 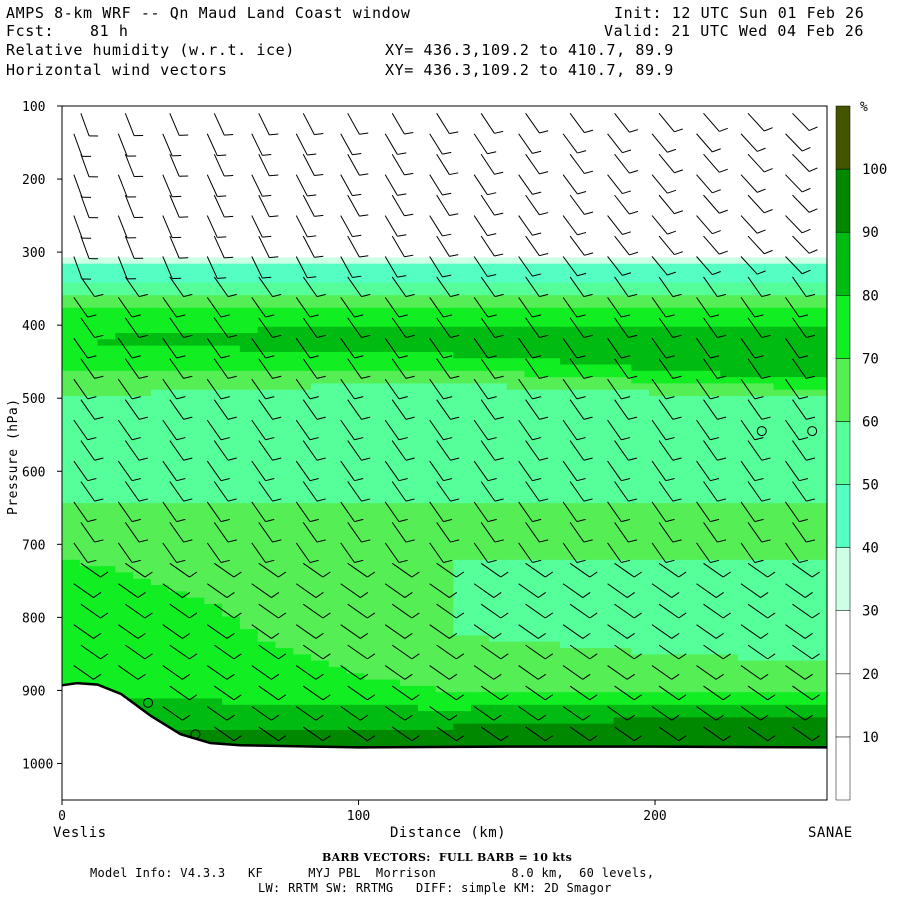 What do you see at coordinates (734, 31) in the screenshot?
I see `valid-time: Valid: 21 UTC Wed 04 Feb 26` at bounding box center [734, 31].